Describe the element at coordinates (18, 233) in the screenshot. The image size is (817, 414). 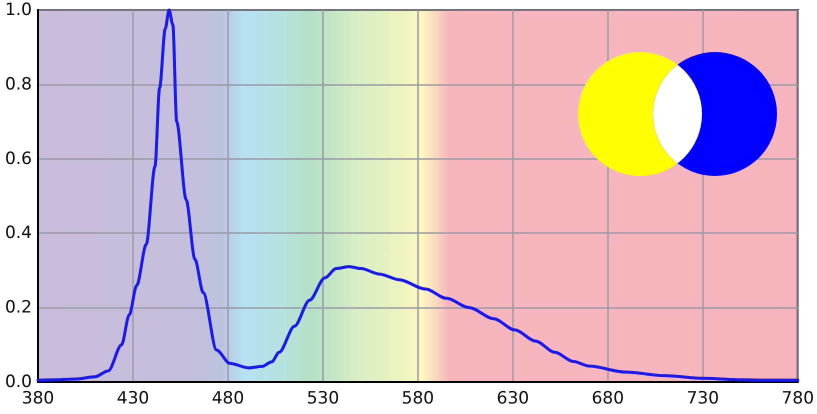
I see `y-tick-label: 0.4` at that location.